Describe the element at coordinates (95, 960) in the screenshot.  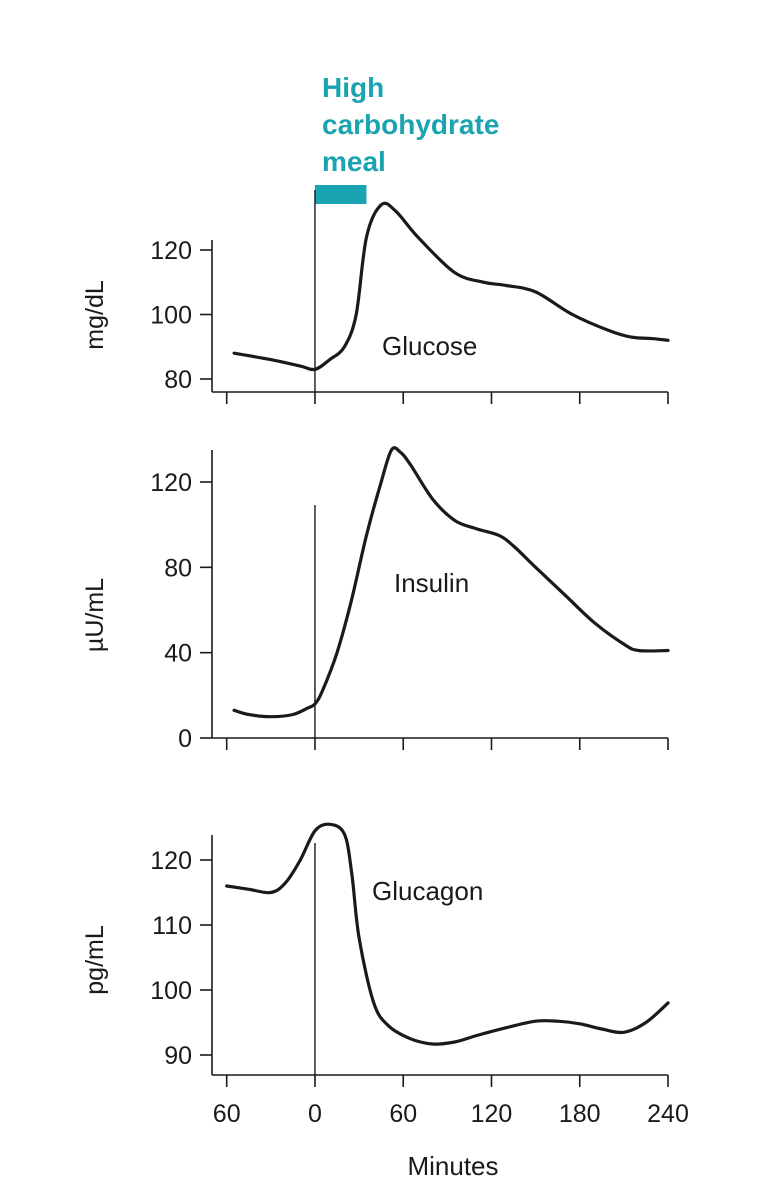
I see `glucagon-y-label: pg/mL` at that location.